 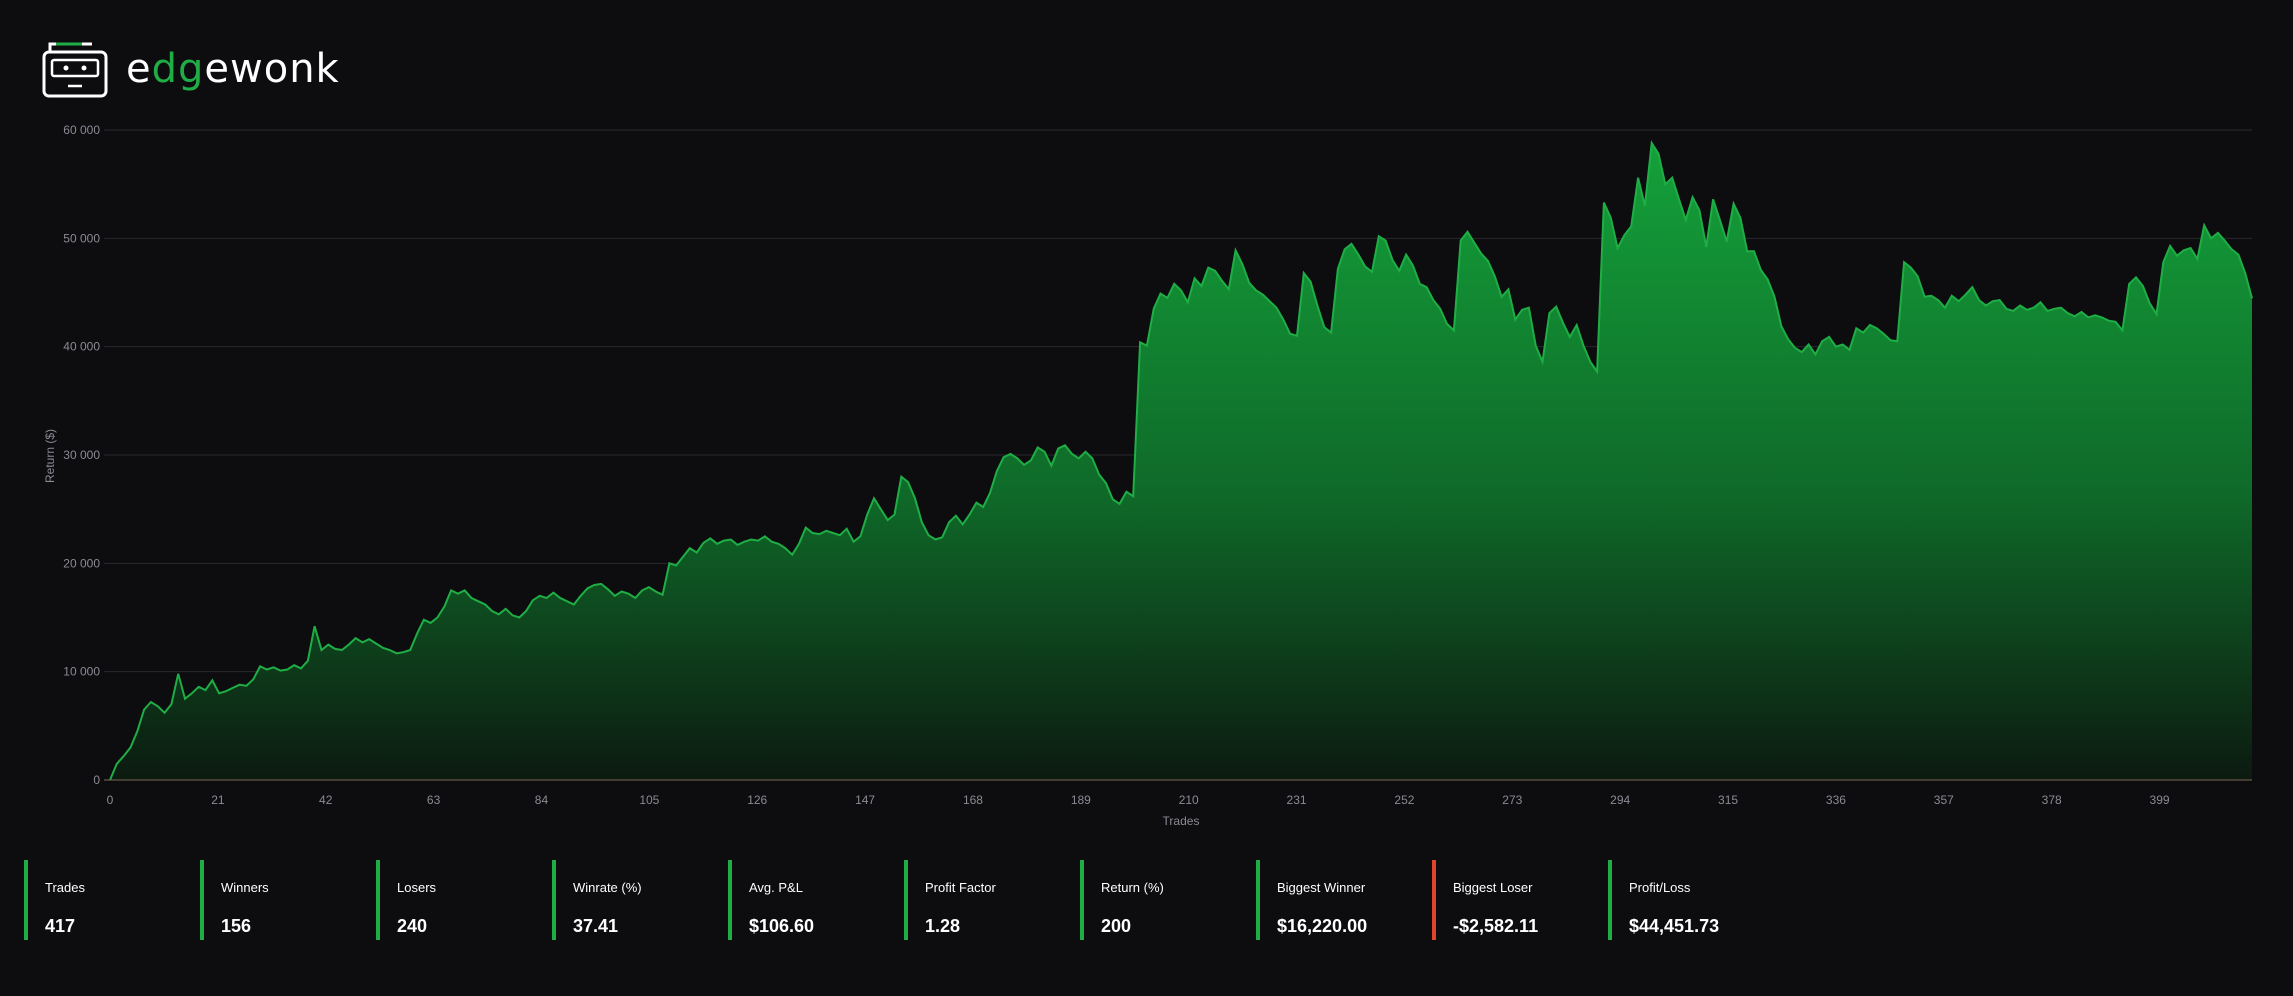 What do you see at coordinates (1728, 800) in the screenshot?
I see `x-tick-label: 315` at bounding box center [1728, 800].